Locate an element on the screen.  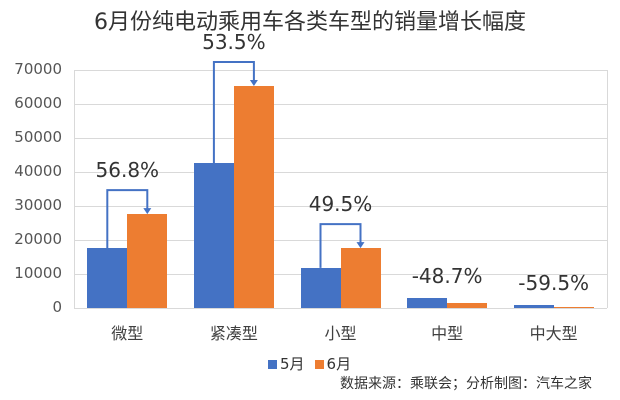
x-tick-label: 紧凑型 is located at coordinates (233, 333).